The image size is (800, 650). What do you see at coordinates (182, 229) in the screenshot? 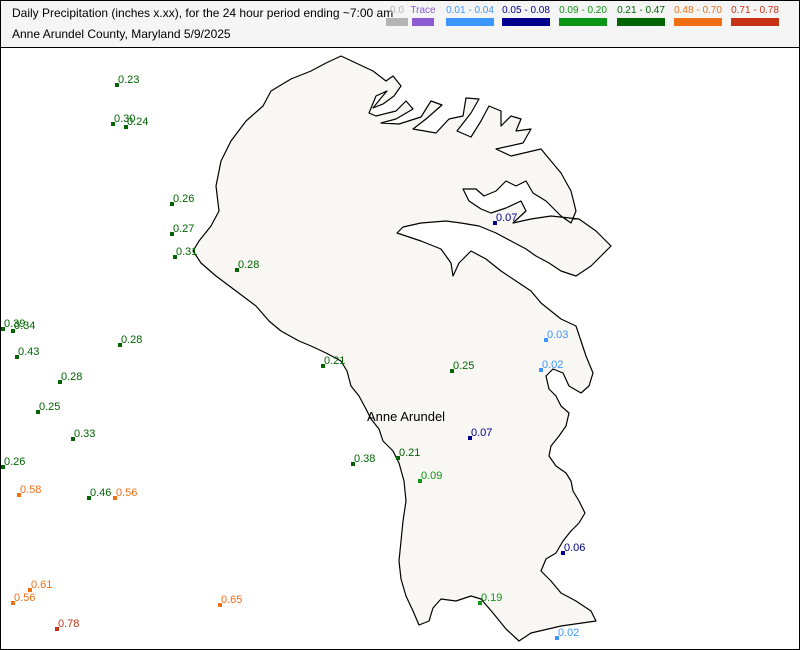
I see `station-marker: 0.27` at bounding box center [182, 229].